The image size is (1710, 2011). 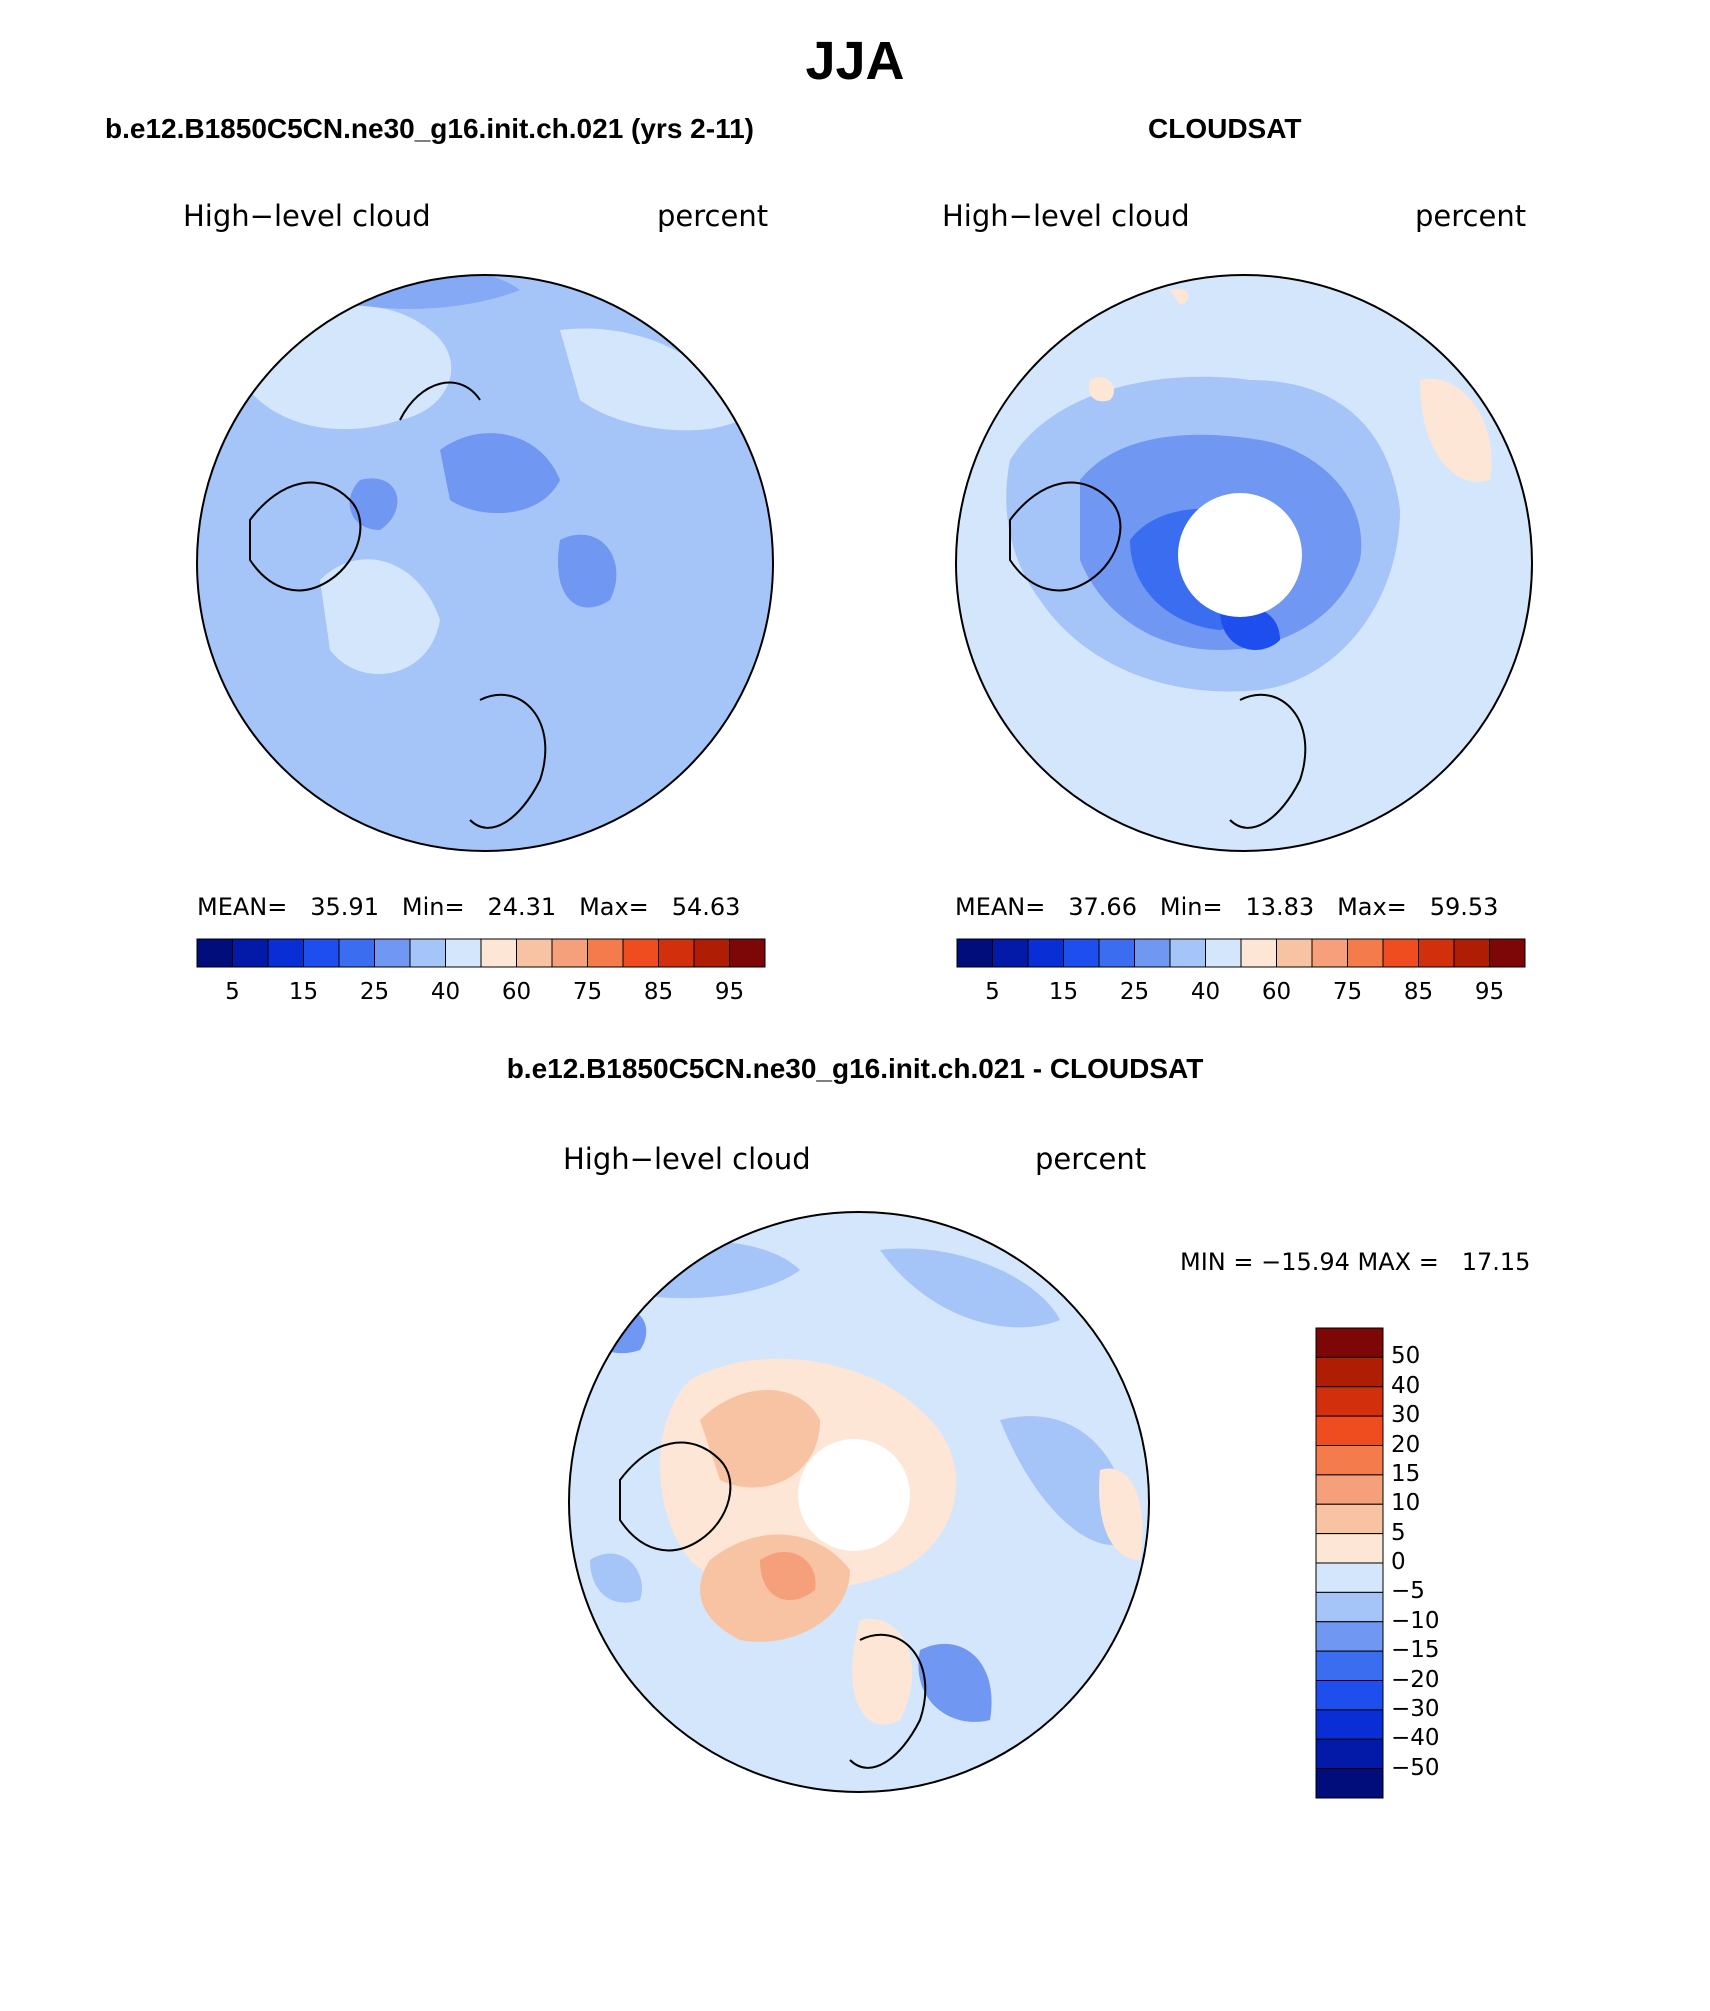 I want to click on colorbar-diff, so click(x=1349, y=1563).